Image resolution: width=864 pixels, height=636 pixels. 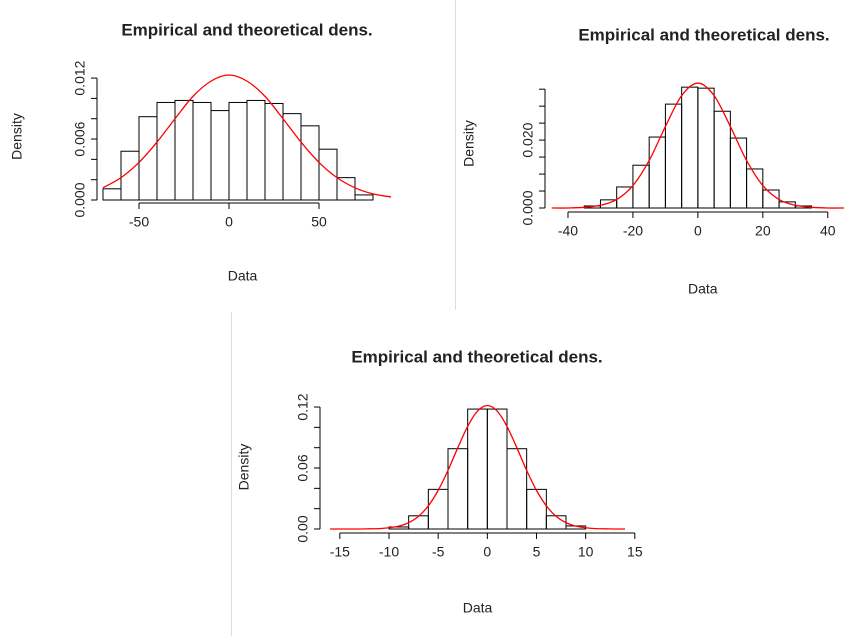 What do you see at coordinates (139, 222) in the screenshot?
I see `x-tick-label: -50` at bounding box center [139, 222].